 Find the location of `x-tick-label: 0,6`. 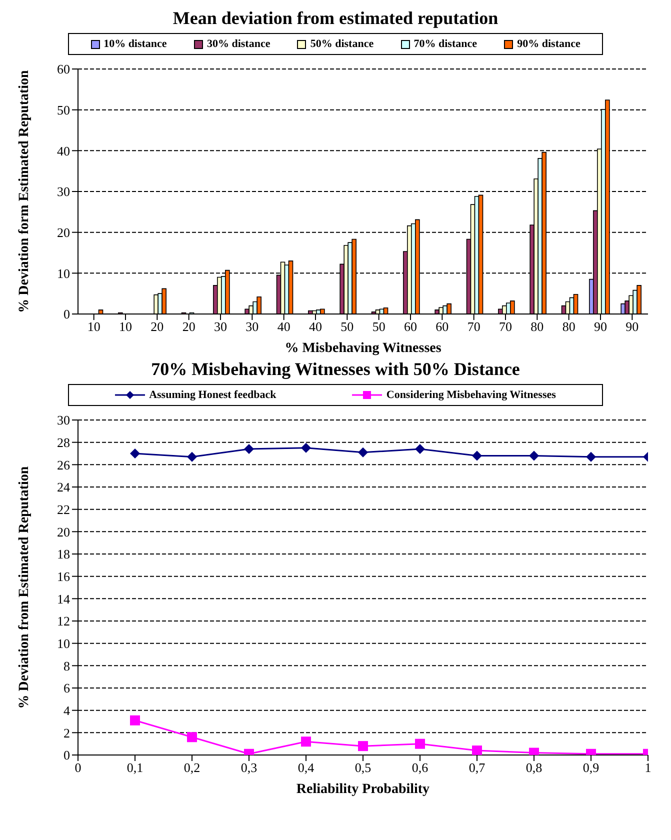

x-tick-label: 0,6 is located at coordinates (420, 768).